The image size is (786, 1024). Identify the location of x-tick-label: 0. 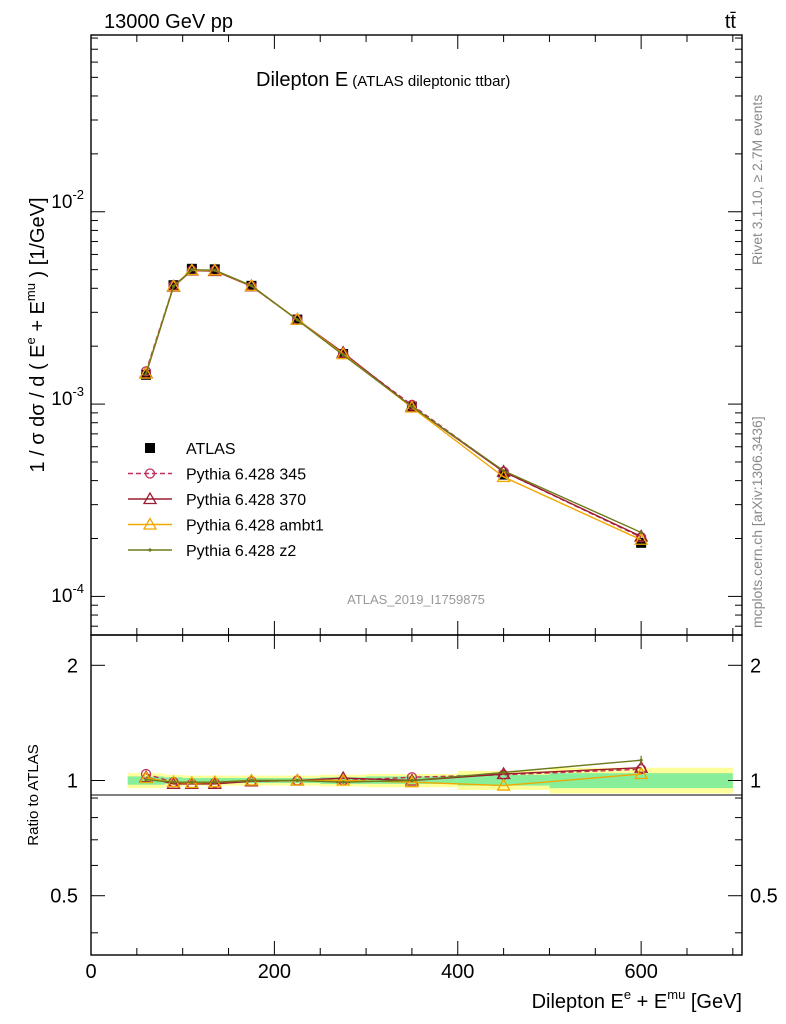
(90, 972).